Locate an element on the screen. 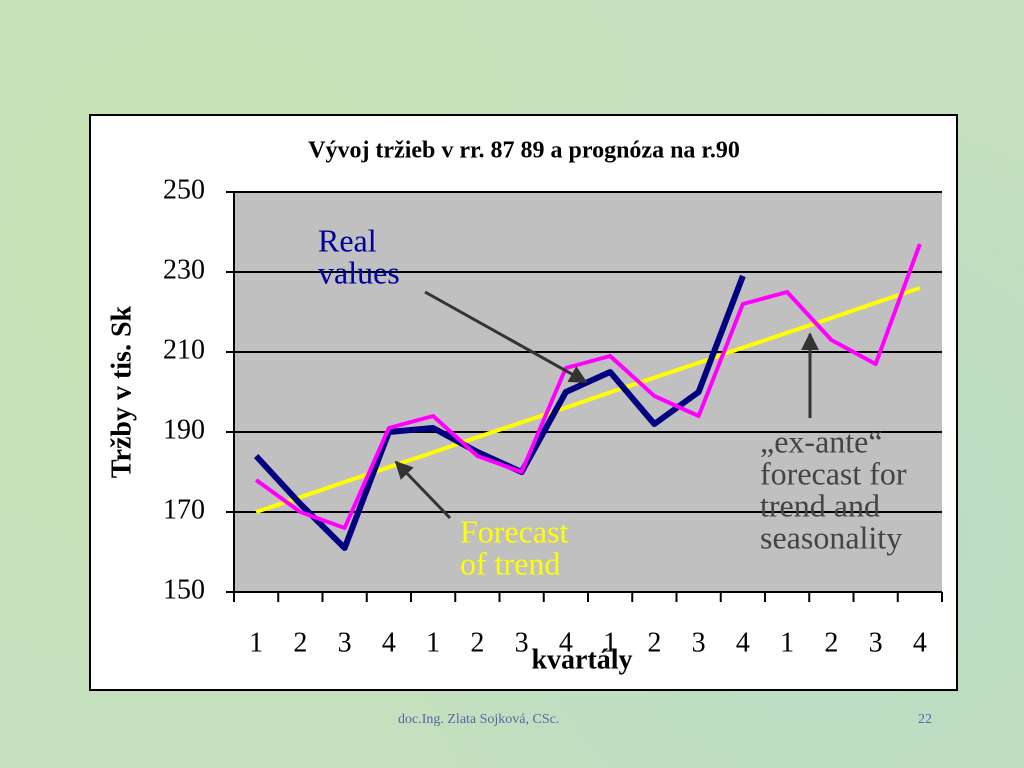 This screenshot has height=768, width=1024. footer-author: doc.Ing. Zlata Sojková, CSc. is located at coordinates (478, 719).